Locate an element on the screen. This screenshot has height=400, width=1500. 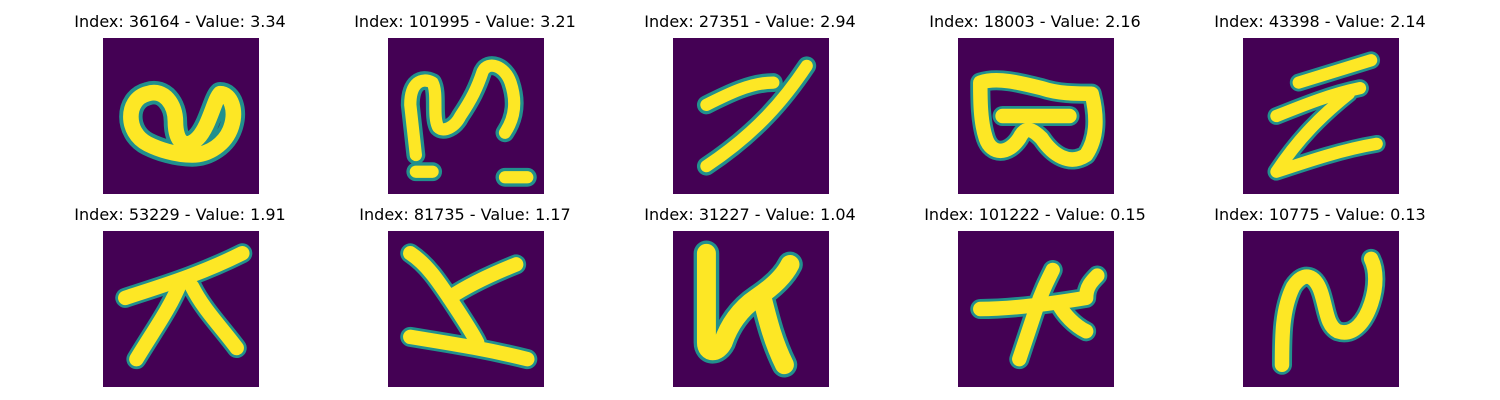
handwritten-glyph-loop-icon is located at coordinates (181, 116).